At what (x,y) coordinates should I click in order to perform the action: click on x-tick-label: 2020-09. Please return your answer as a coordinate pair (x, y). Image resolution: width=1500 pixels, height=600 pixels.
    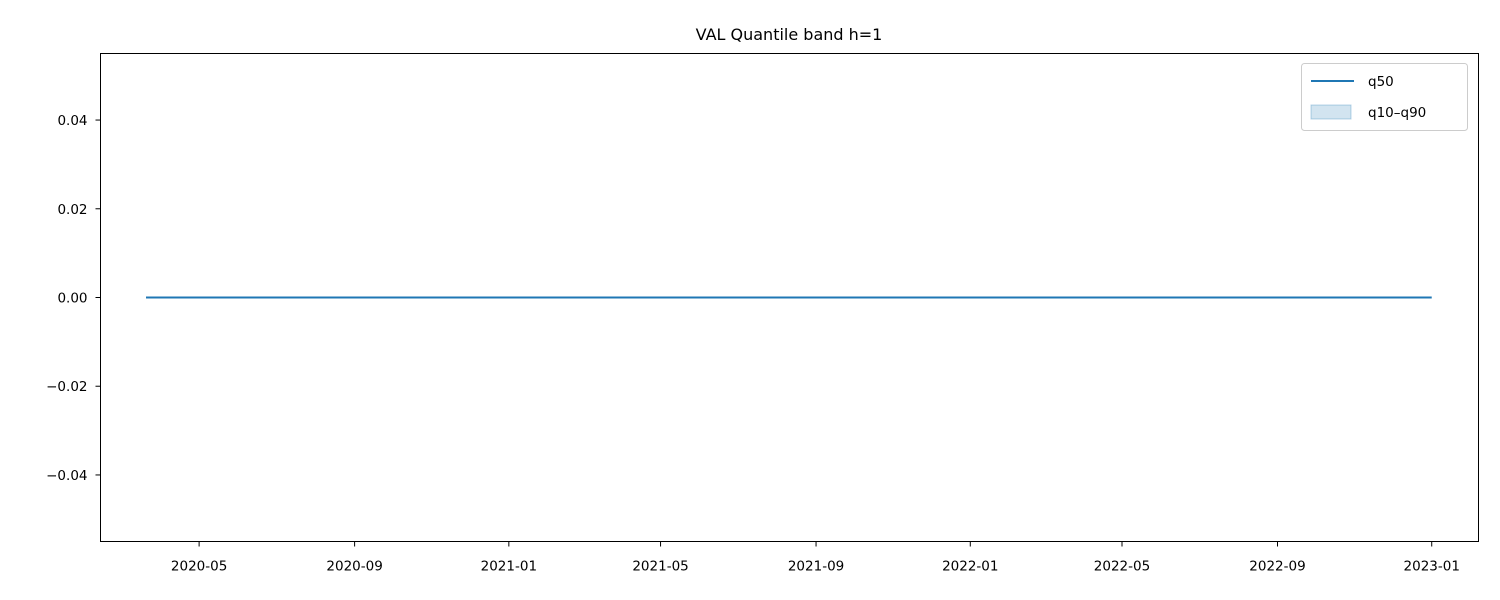
    Looking at the image, I should click on (354, 567).